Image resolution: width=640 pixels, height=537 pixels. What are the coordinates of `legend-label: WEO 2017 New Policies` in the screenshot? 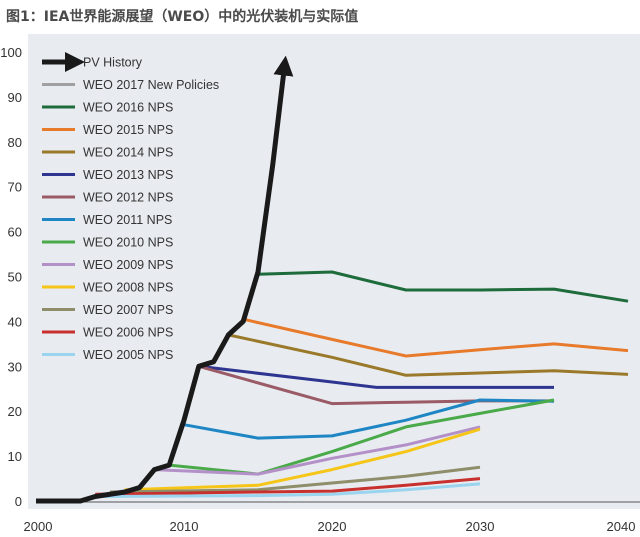 It's located at (151, 85).